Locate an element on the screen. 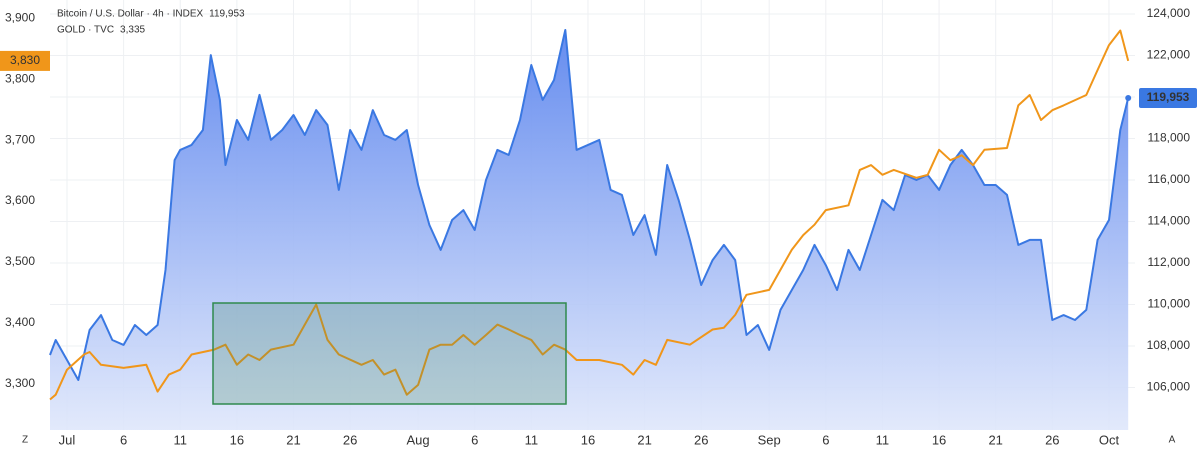  y2-tick-label: 124,000 is located at coordinates (1169, 13).